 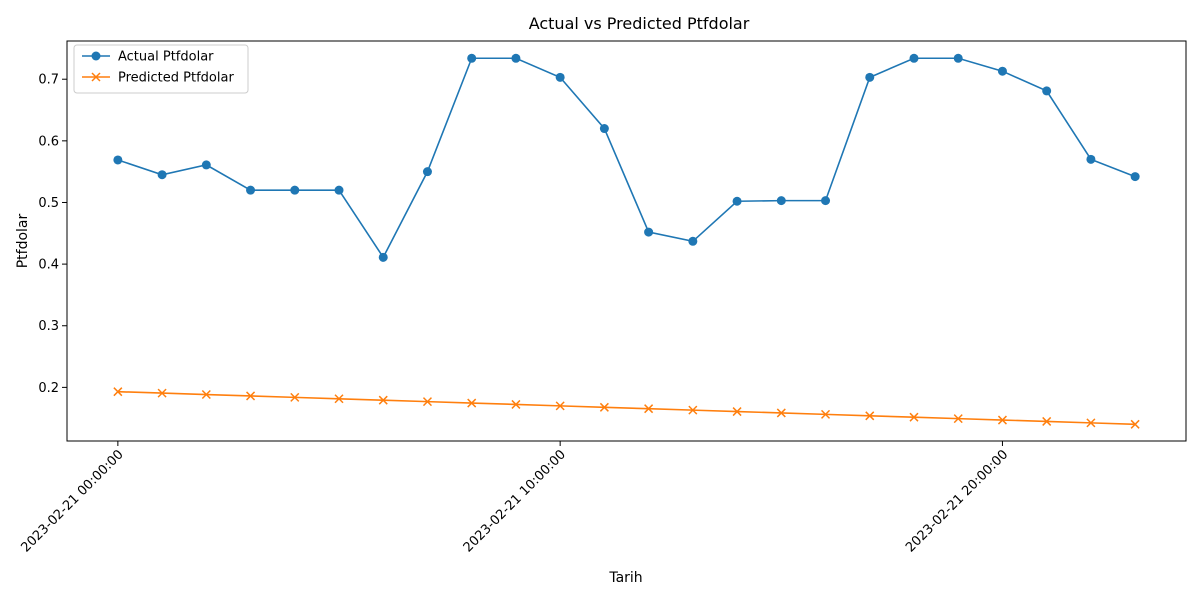 I want to click on y-tick-label: 0.6, so click(x=48, y=141).